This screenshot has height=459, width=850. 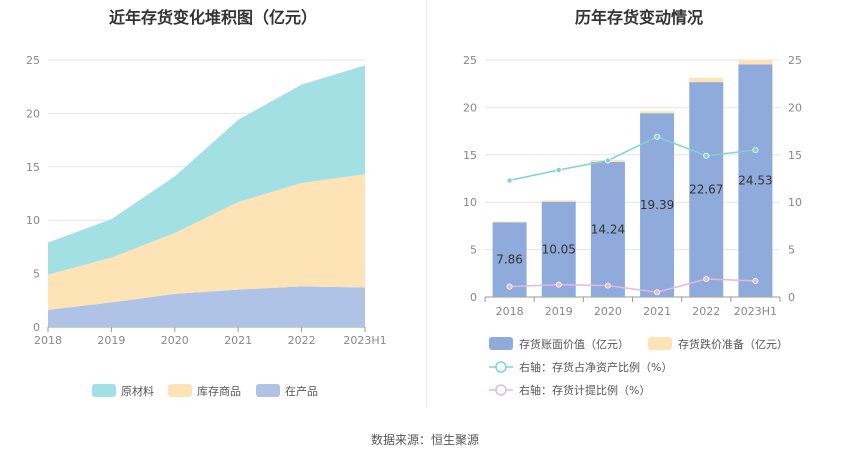 What do you see at coordinates (33, 220) in the screenshot?
I see `left-y-tick-label: 10` at bounding box center [33, 220].